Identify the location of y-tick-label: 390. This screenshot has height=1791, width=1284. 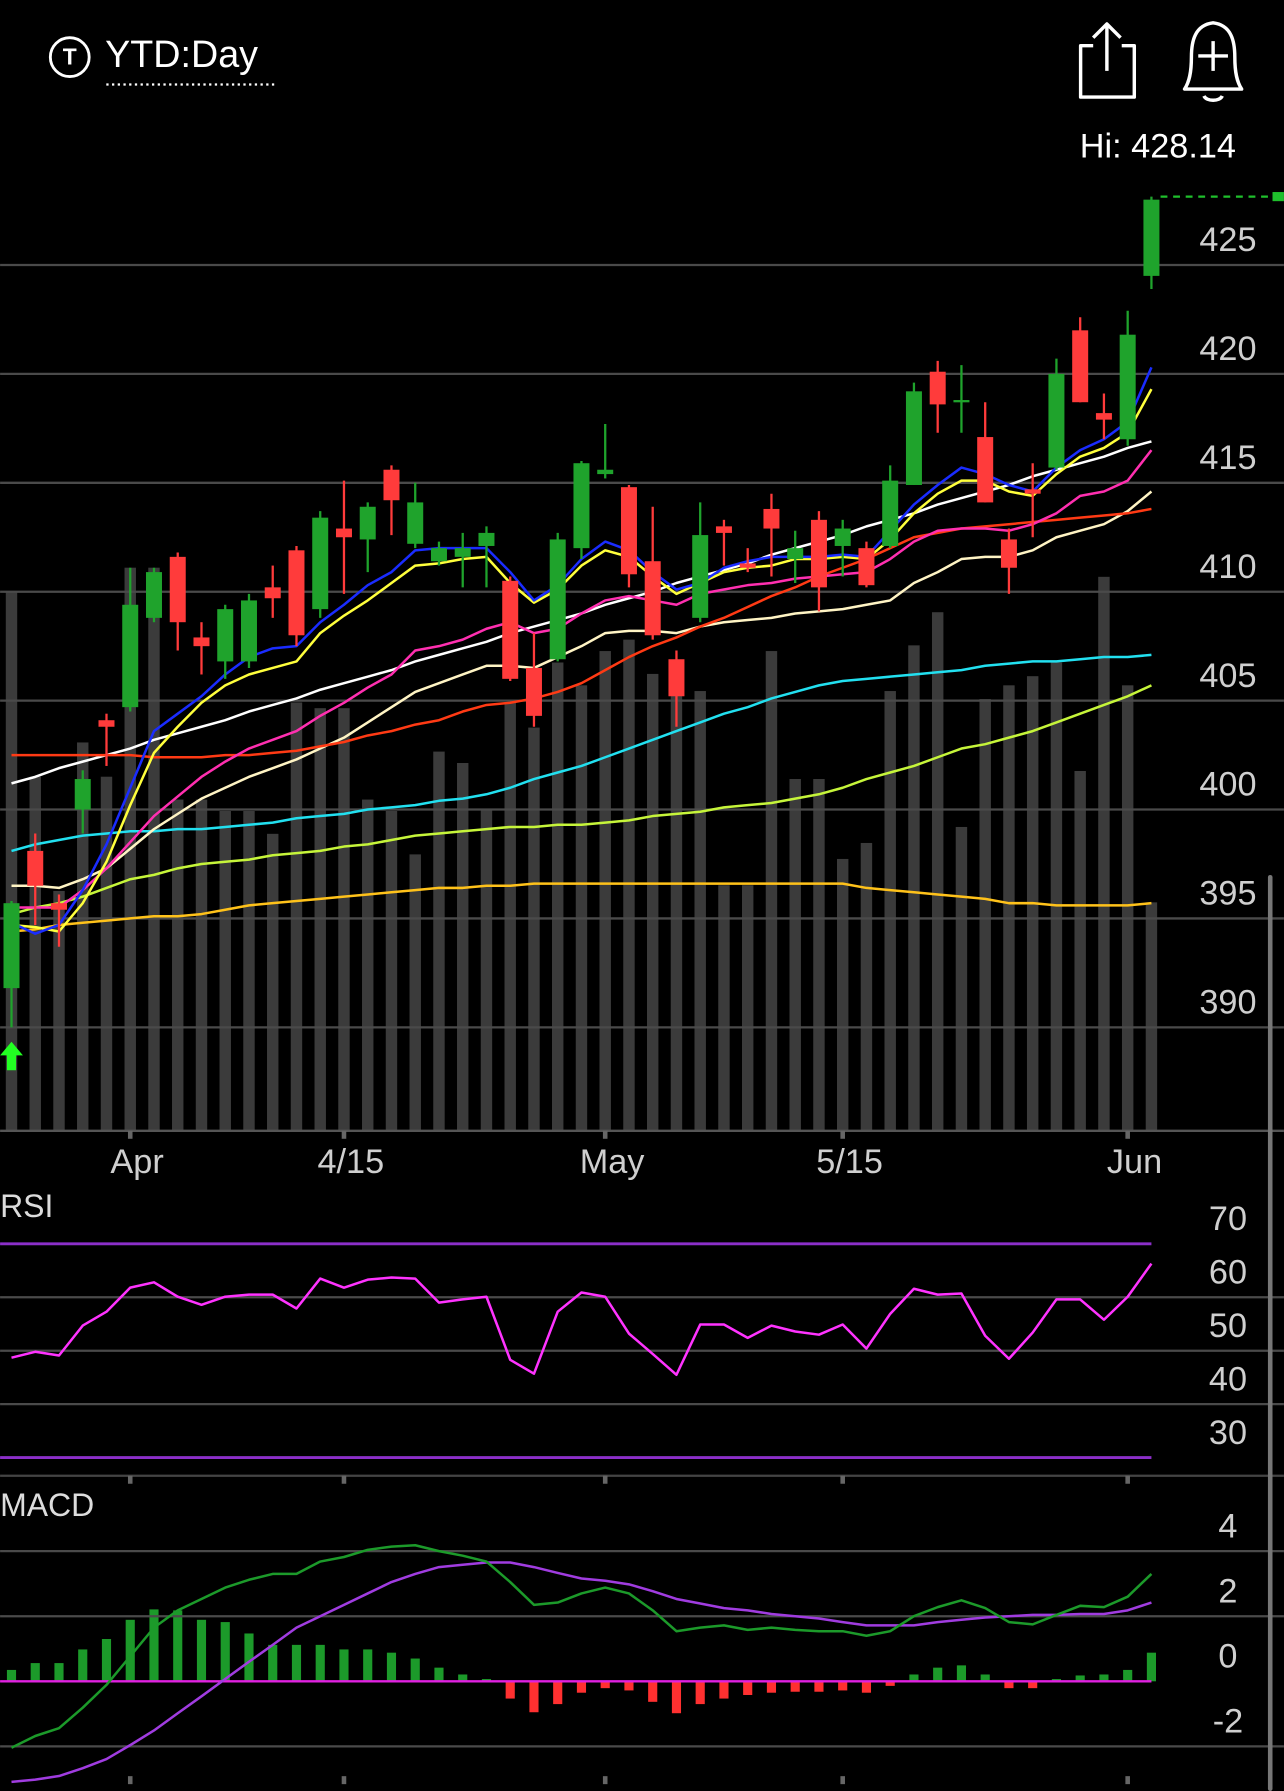
(1227, 1003).